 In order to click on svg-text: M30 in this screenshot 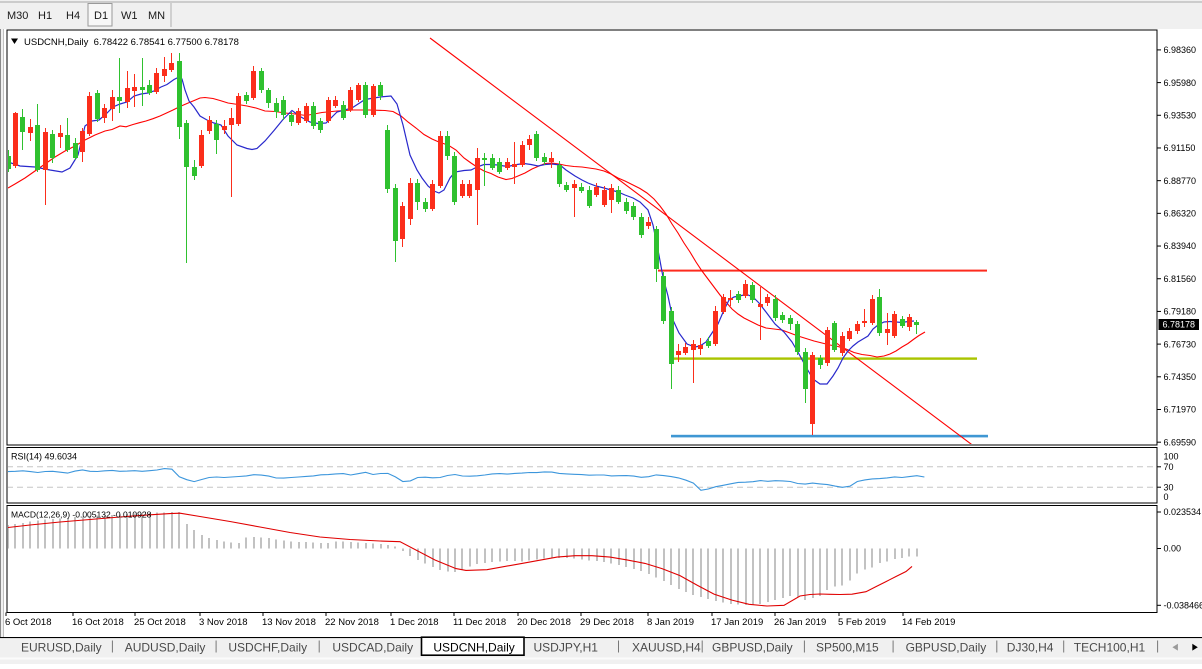, I will do `click(17, 16)`.